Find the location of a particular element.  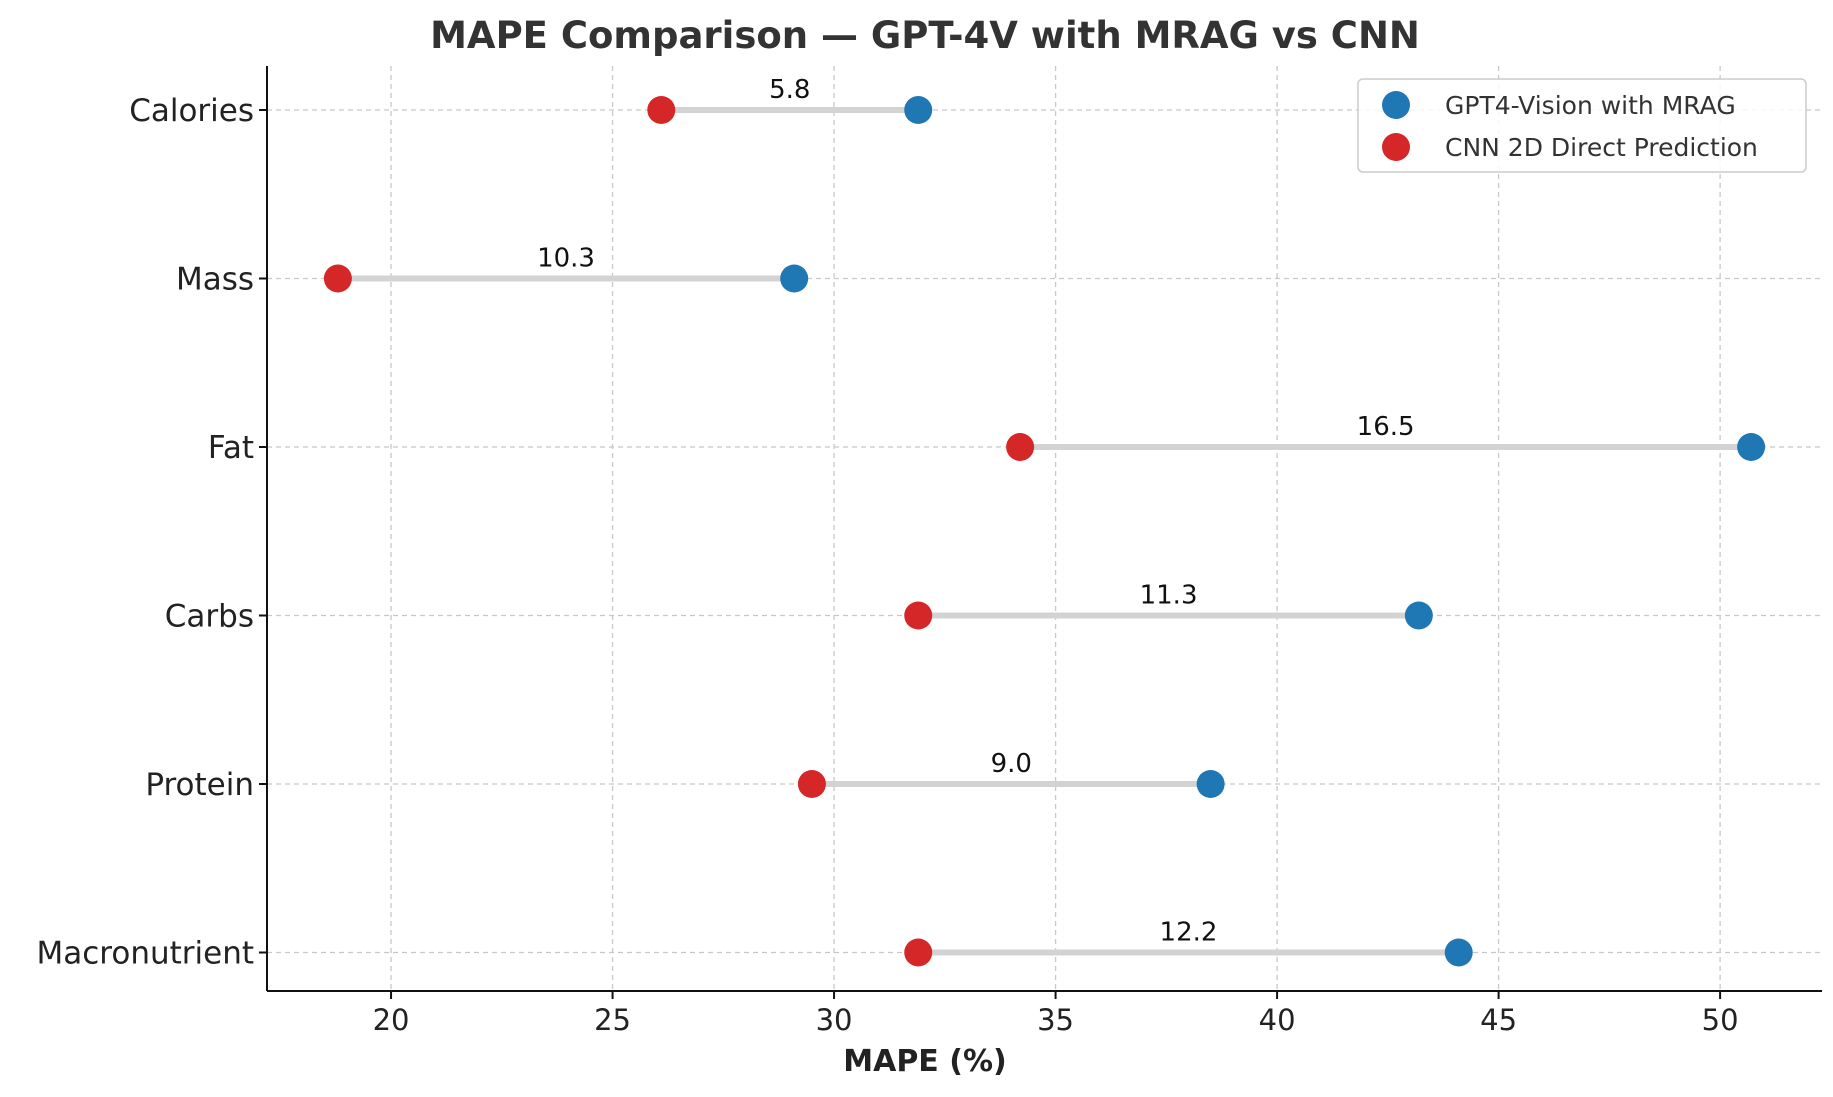

x-tick-label: 35 is located at coordinates (1055, 1020).